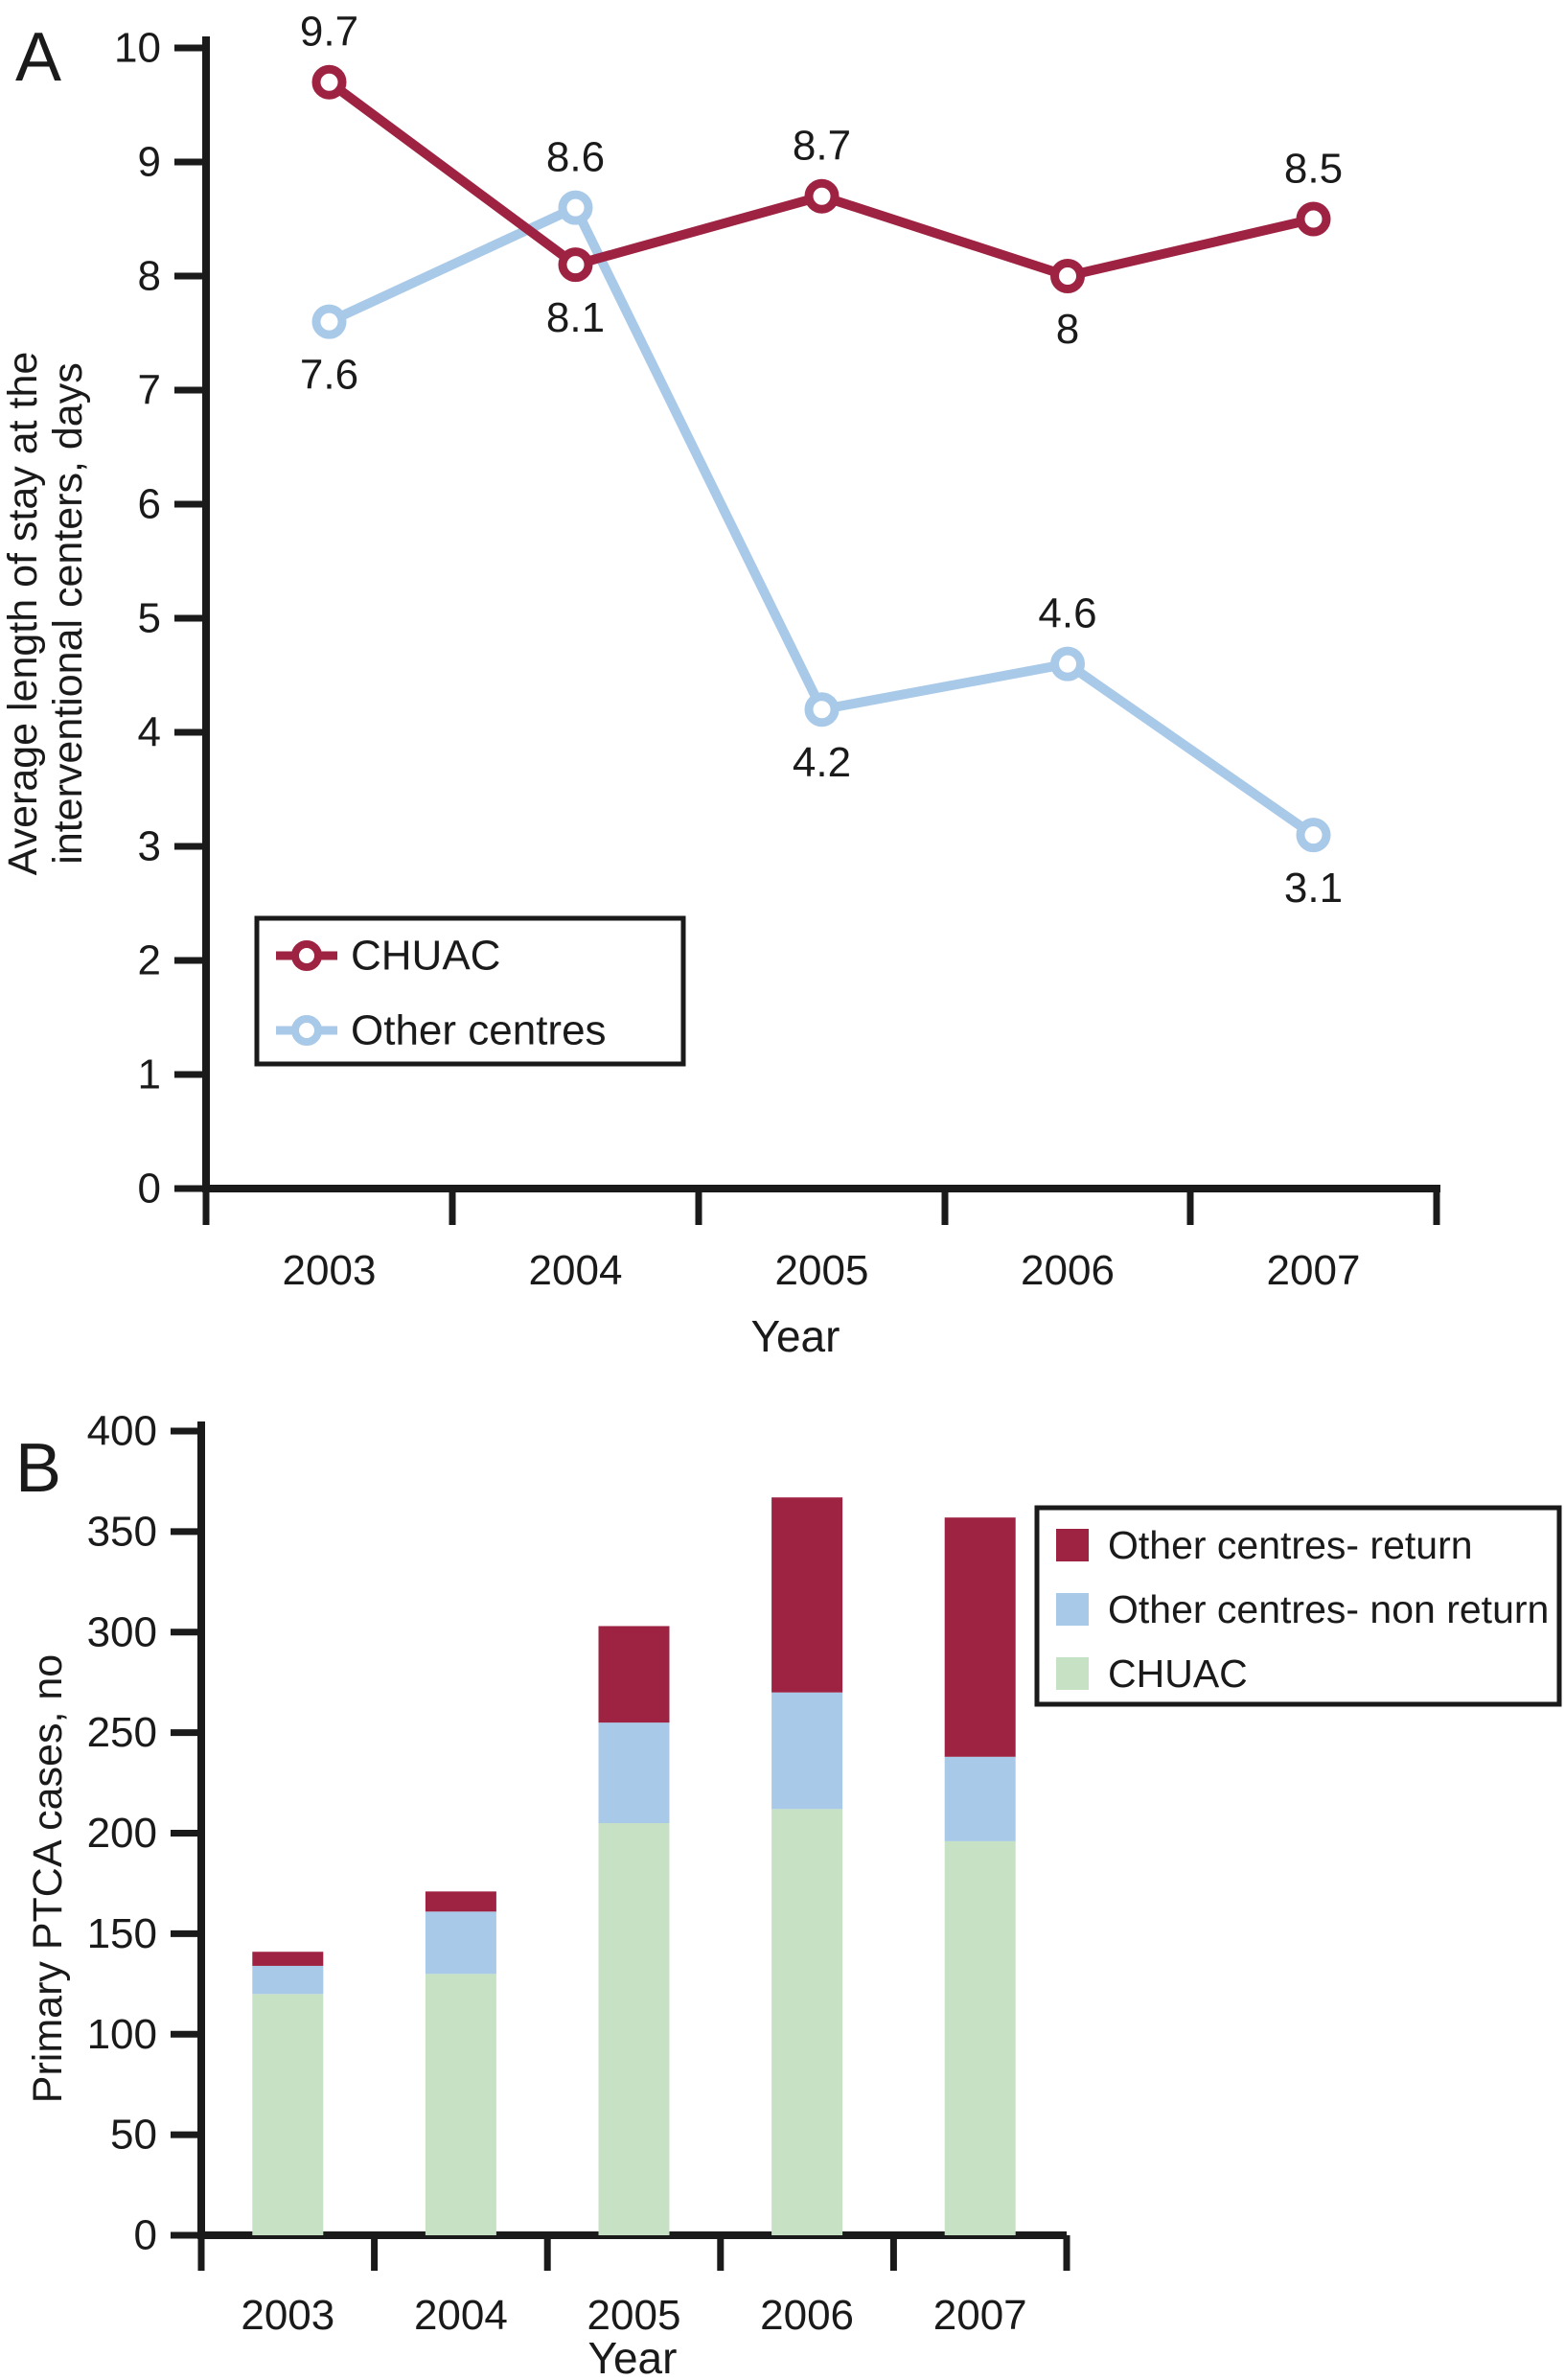  I want to click on panel-a-y-tick-label: 1, so click(149, 1074).